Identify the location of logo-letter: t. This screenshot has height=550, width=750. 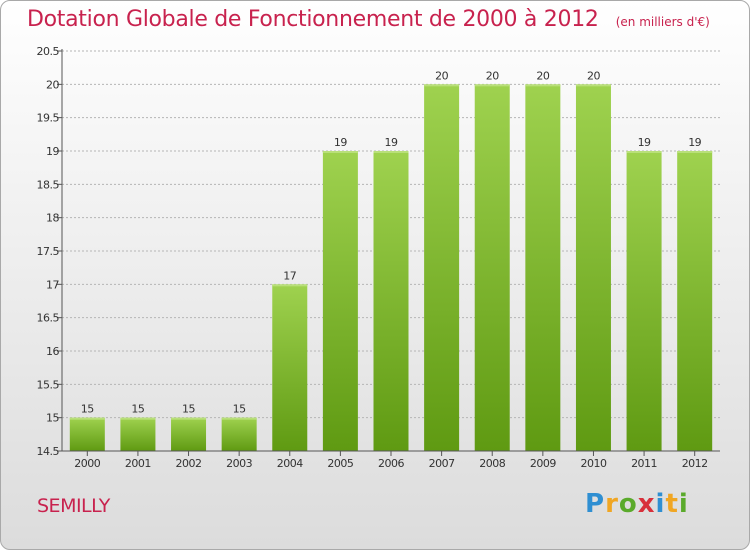
(672, 504).